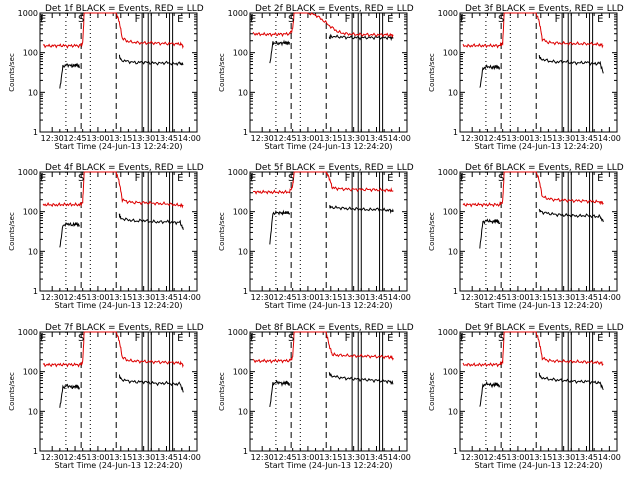  Describe the element at coordinates (334, 9) in the screenshot. I see `chart-title: Det 2f BLACK = Events, RED = LLD` at that location.